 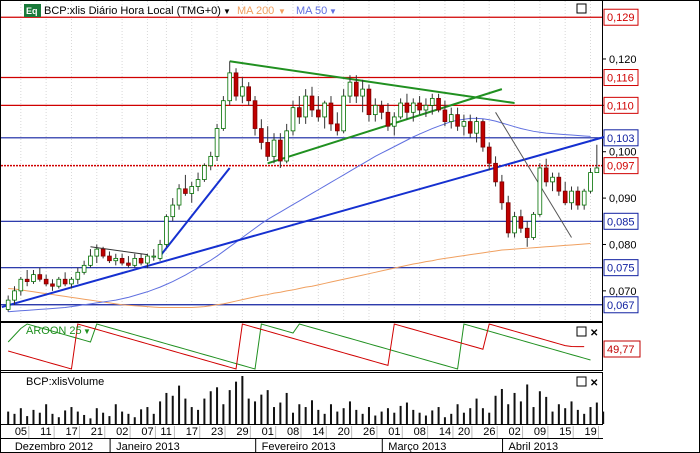 What do you see at coordinates (227, 11) in the screenshot?
I see `title-dropdown-icon: ▼` at bounding box center [227, 11].